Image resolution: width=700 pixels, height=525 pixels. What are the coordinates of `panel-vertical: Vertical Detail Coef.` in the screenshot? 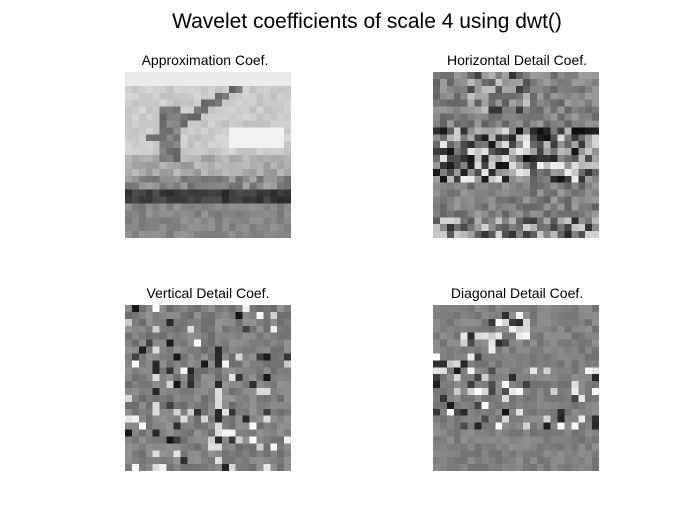 It's located at (208, 380).